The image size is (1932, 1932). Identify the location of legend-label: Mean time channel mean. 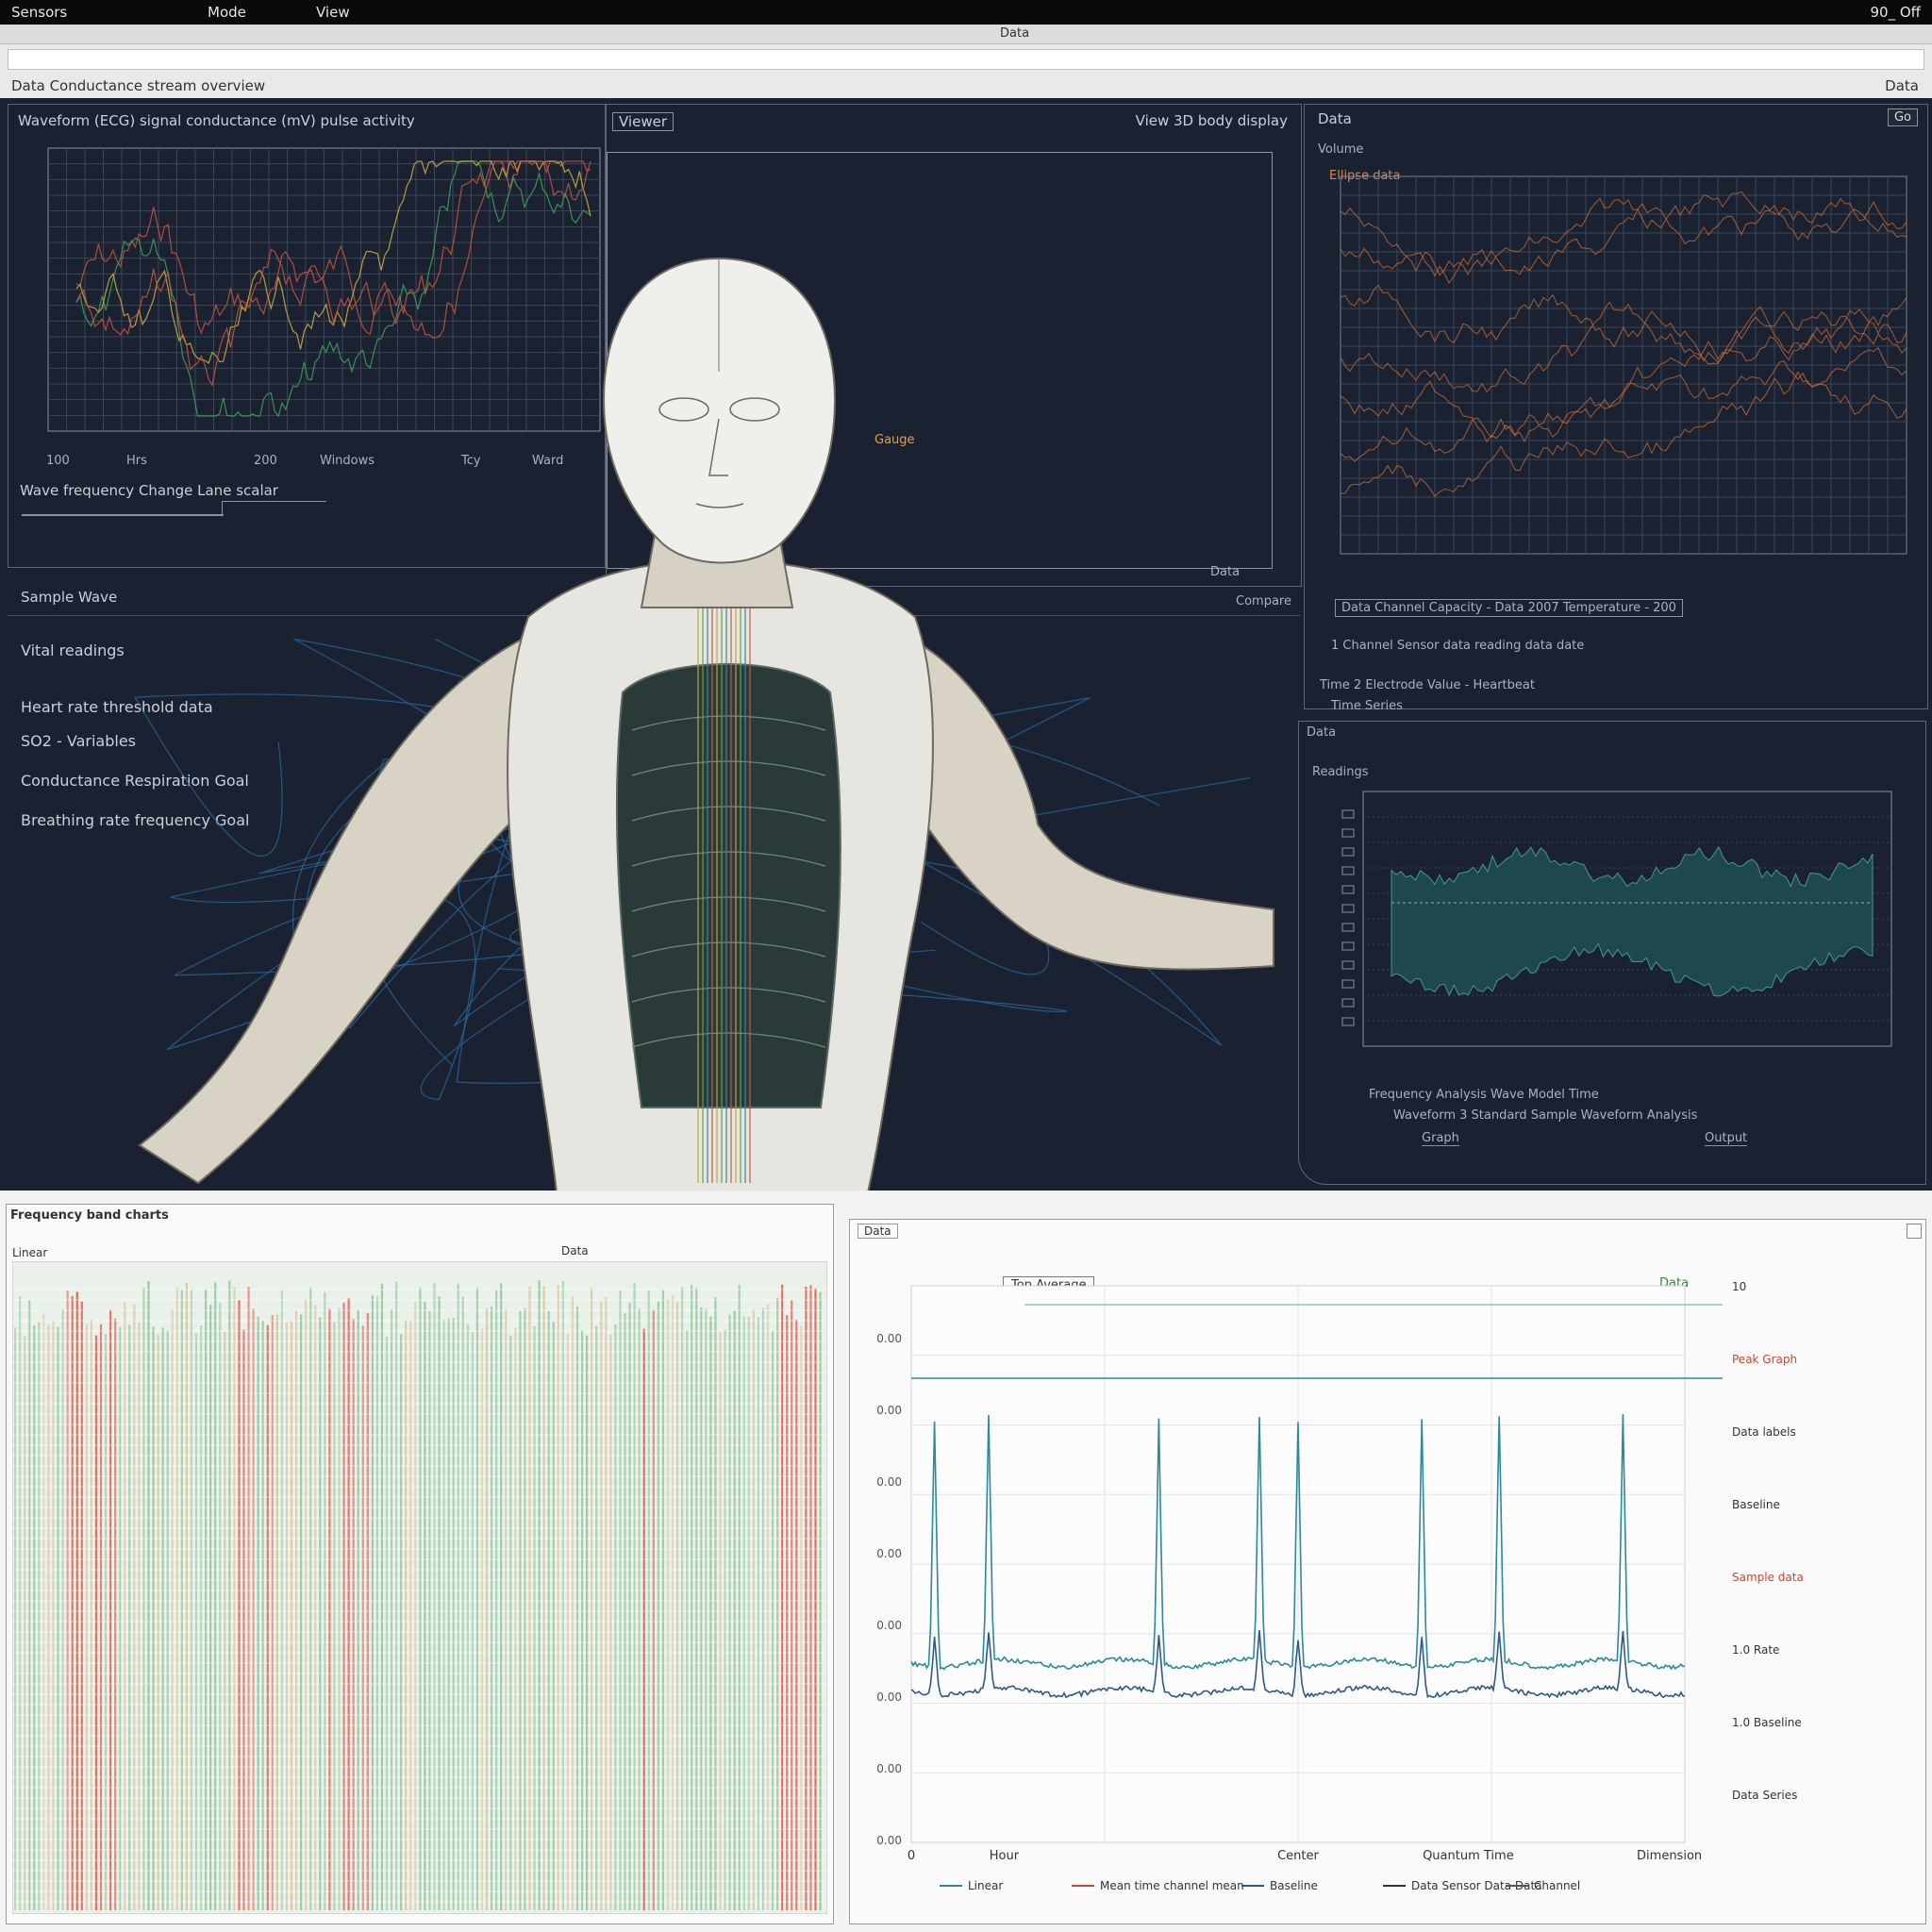
(1172, 1885).